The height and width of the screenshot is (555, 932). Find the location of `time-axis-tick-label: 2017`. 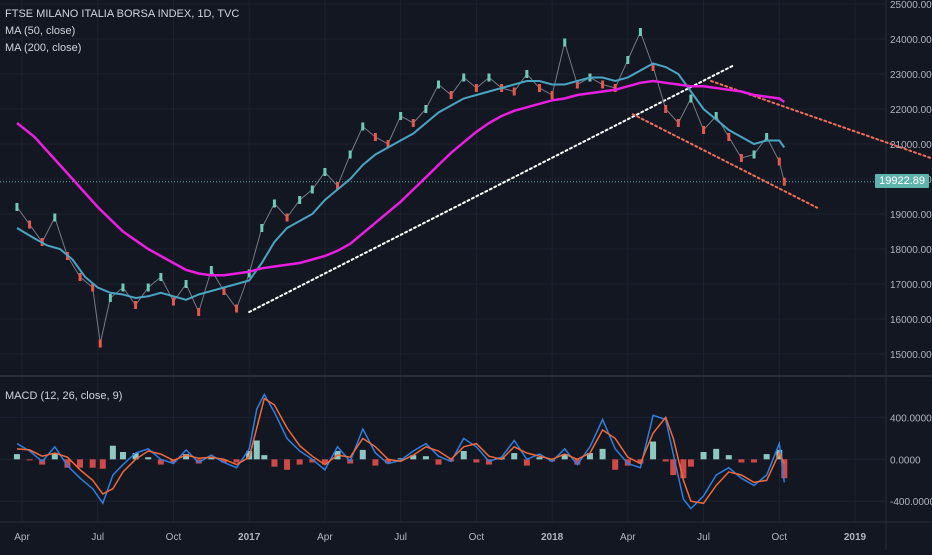

time-axis-tick-label: 2017 is located at coordinates (249, 537).